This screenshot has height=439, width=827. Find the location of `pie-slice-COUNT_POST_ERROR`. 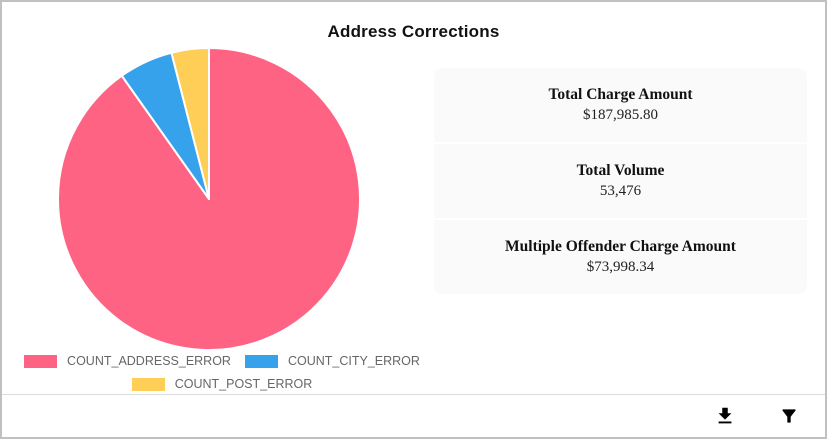

pie-slice-COUNT_POST_ERROR is located at coordinates (190, 123).